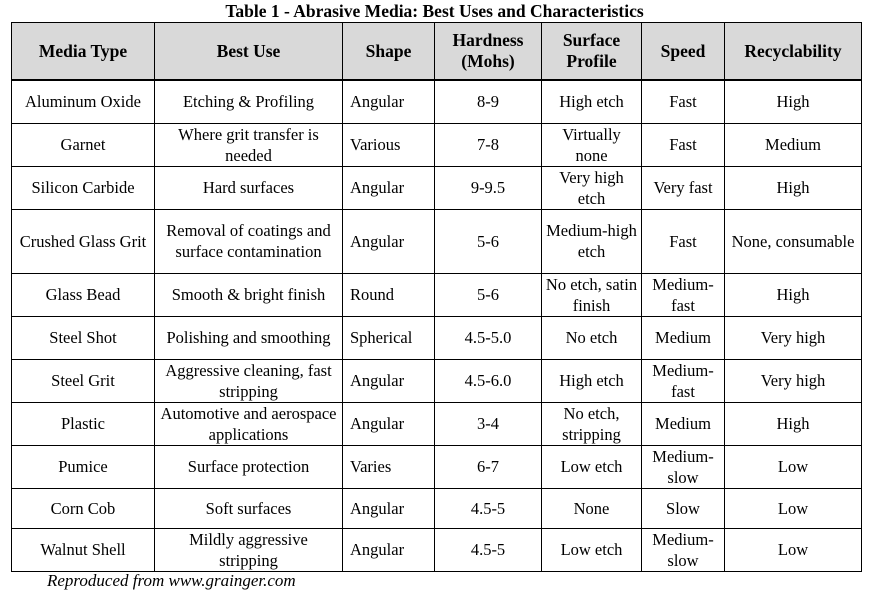 Image resolution: width=869 pixels, height=594 pixels. I want to click on cell-shape: Various, so click(388, 144).